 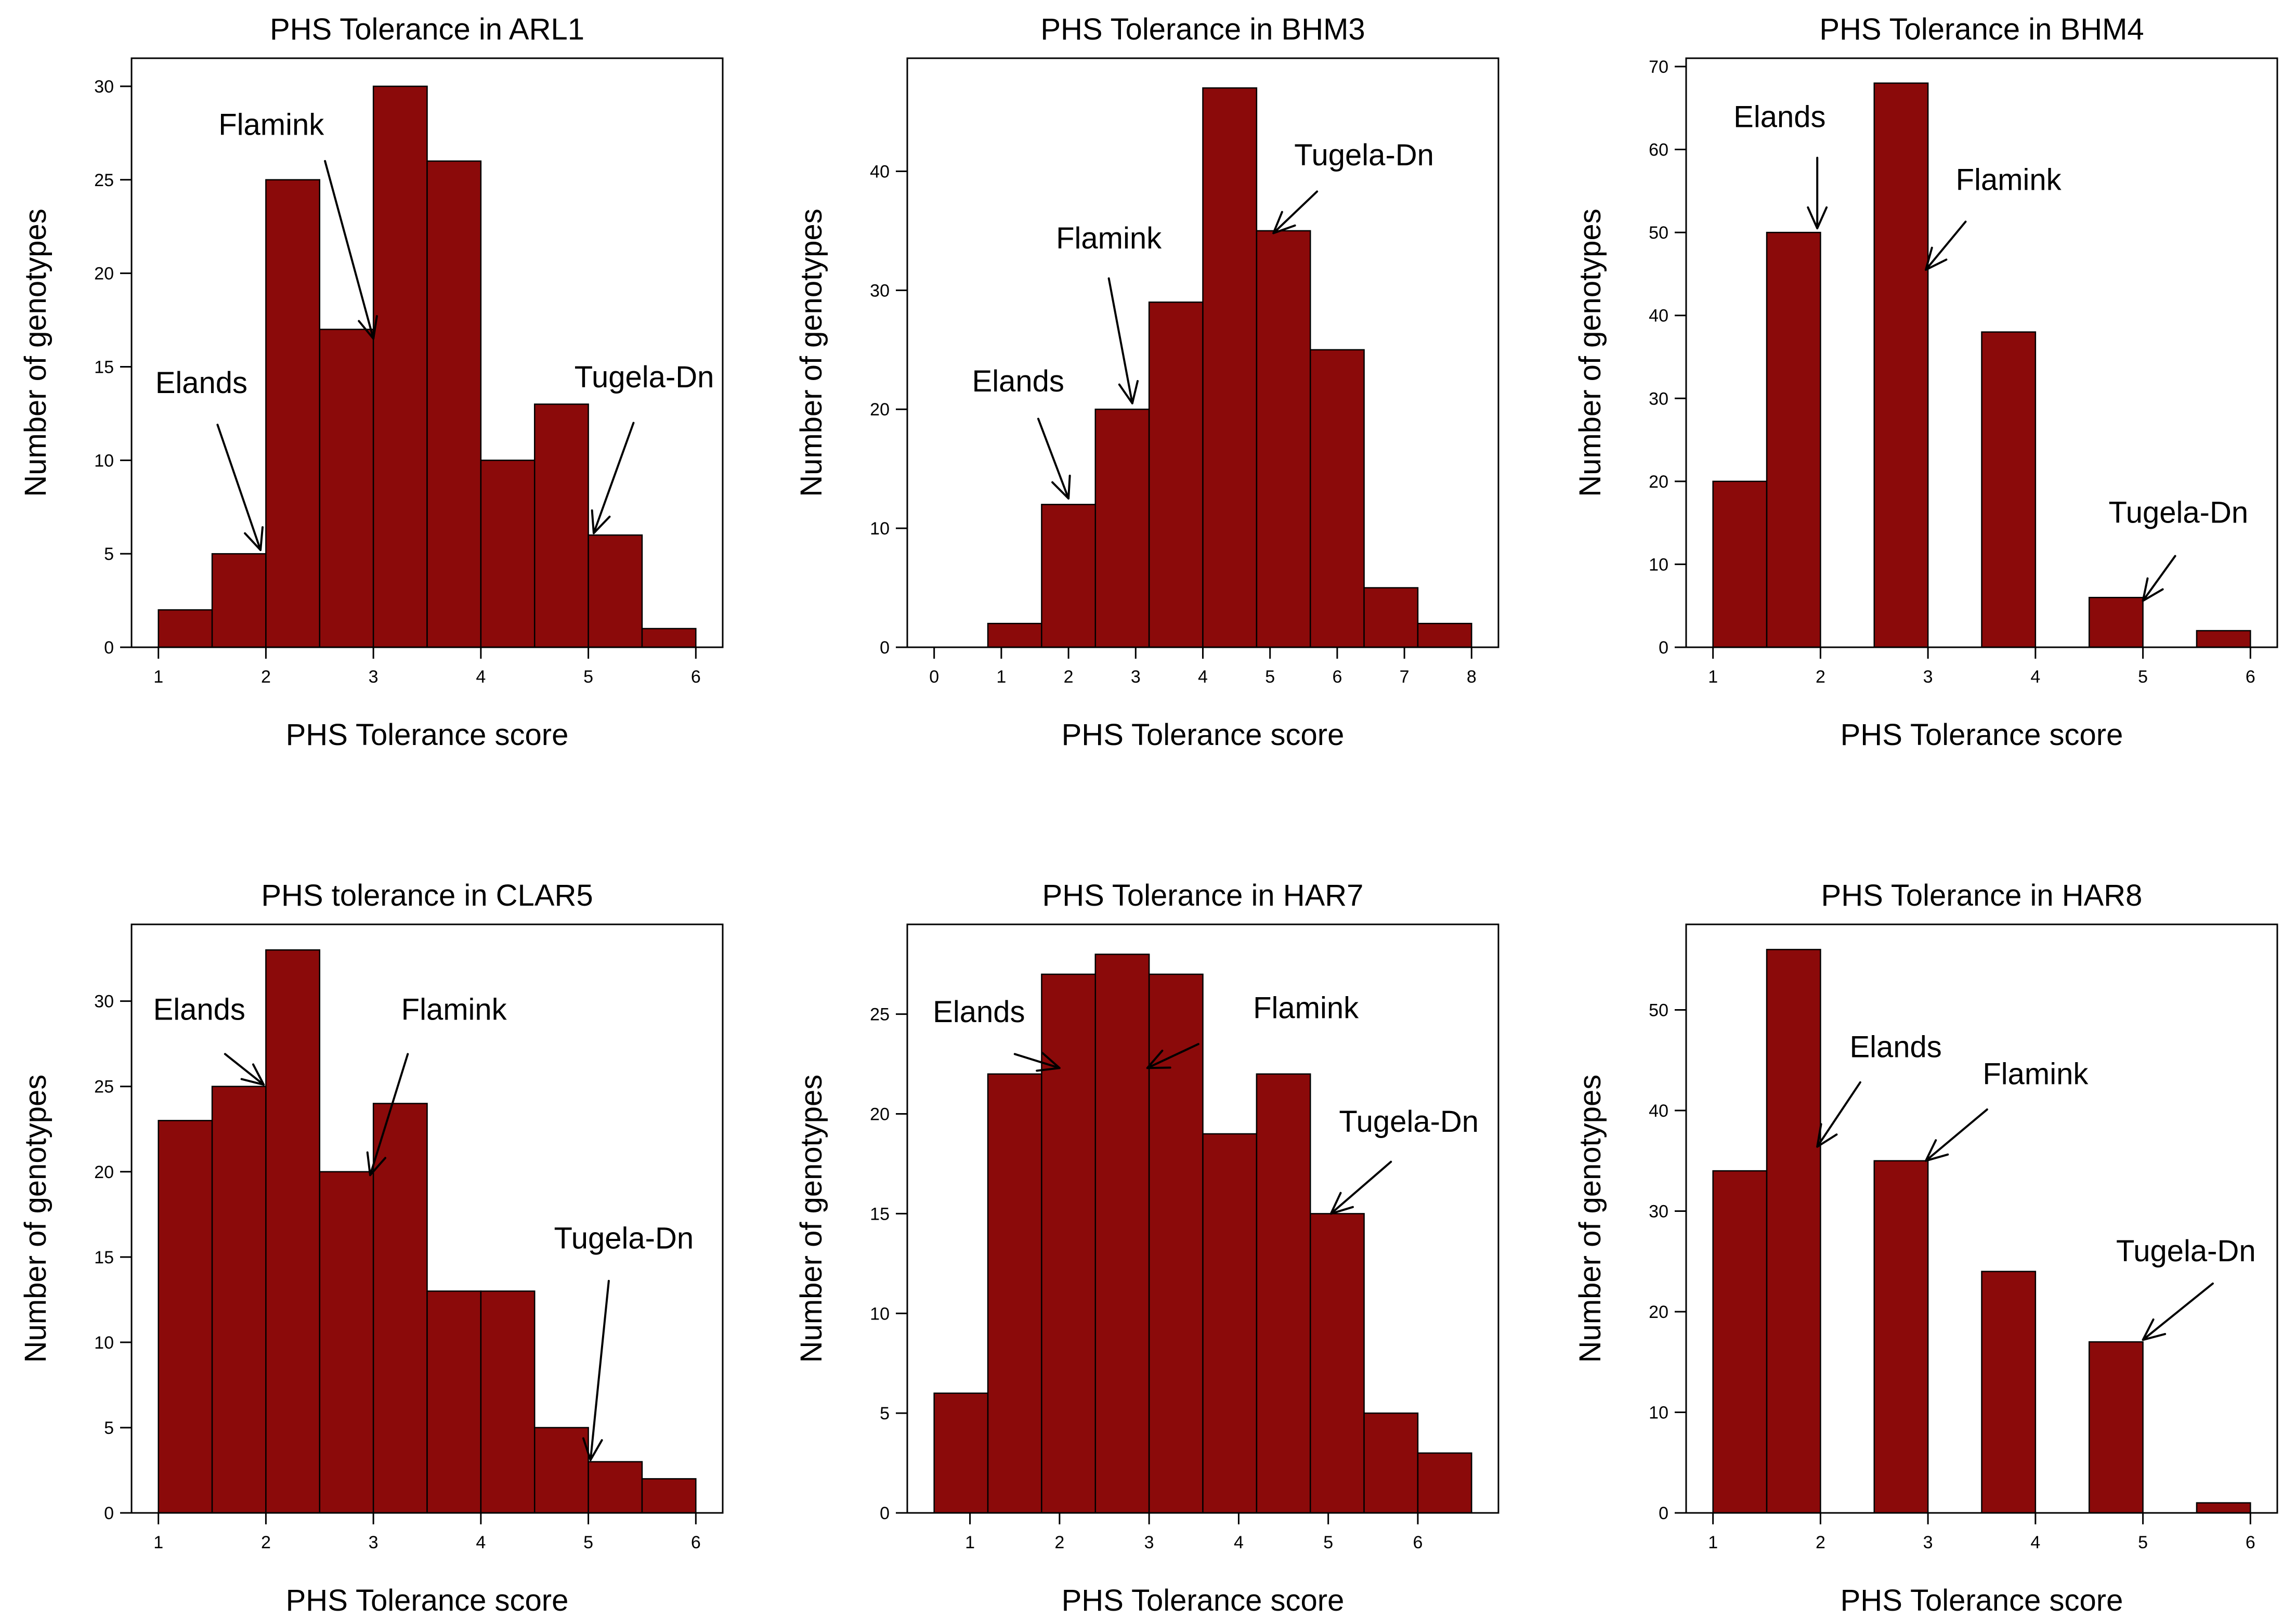 I want to click on y-tick-label: 60, so click(x=1658, y=150).